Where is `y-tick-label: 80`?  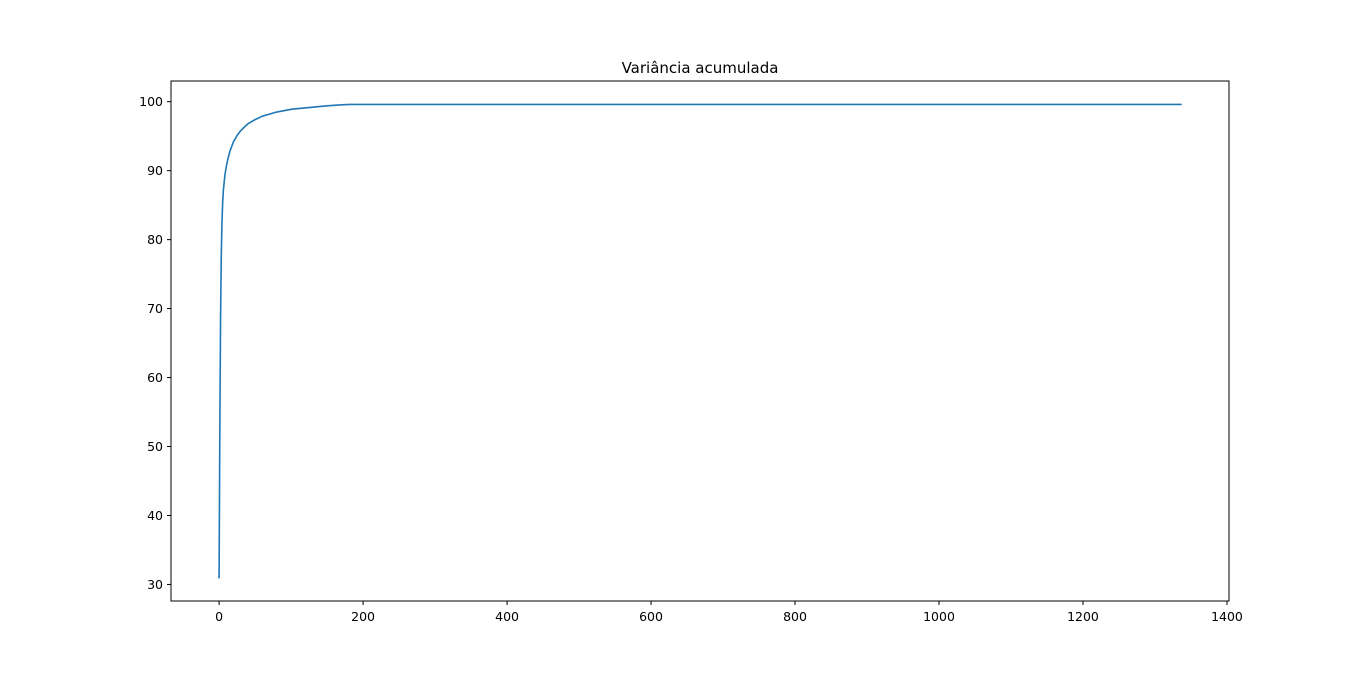 y-tick-label: 80 is located at coordinates (155, 239).